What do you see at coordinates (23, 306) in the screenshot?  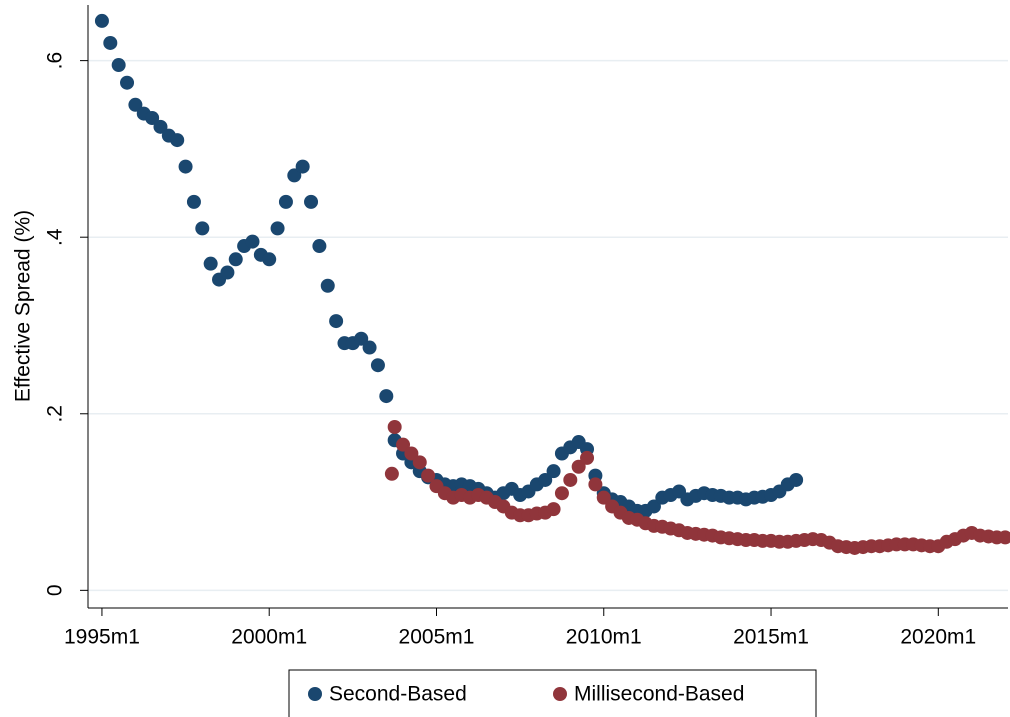 I see `y-axis-title: Effective Spread (%)` at bounding box center [23, 306].